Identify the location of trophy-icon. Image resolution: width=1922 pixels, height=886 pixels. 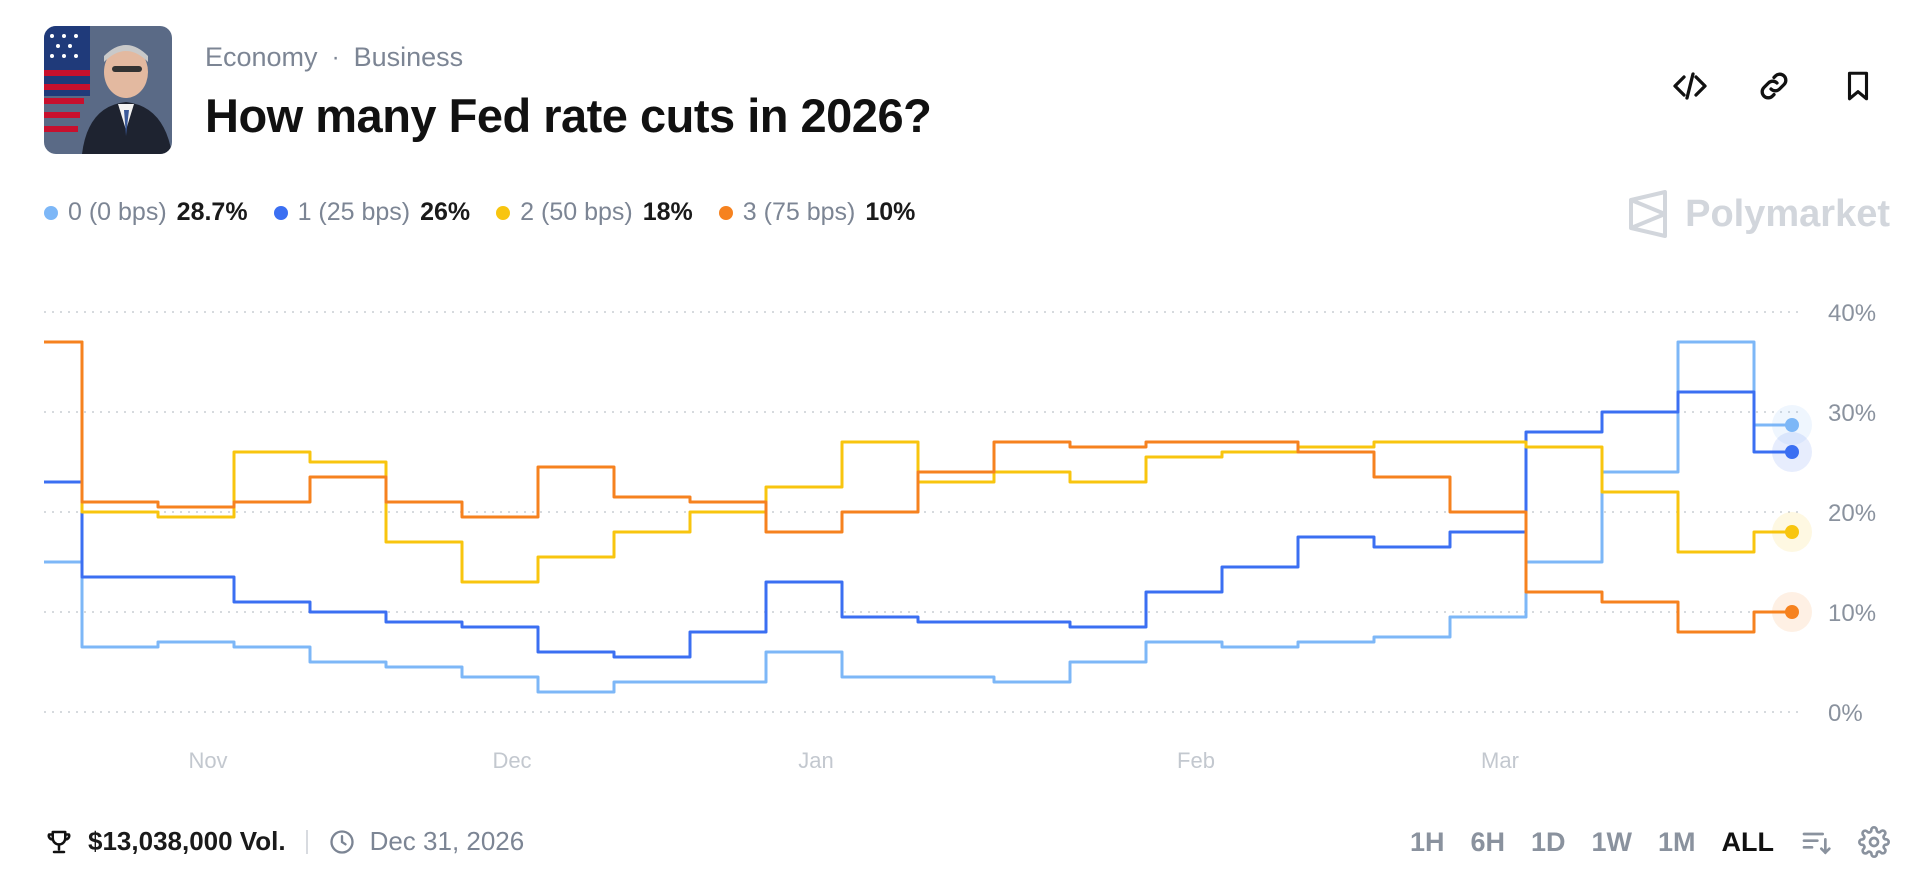
(59, 841).